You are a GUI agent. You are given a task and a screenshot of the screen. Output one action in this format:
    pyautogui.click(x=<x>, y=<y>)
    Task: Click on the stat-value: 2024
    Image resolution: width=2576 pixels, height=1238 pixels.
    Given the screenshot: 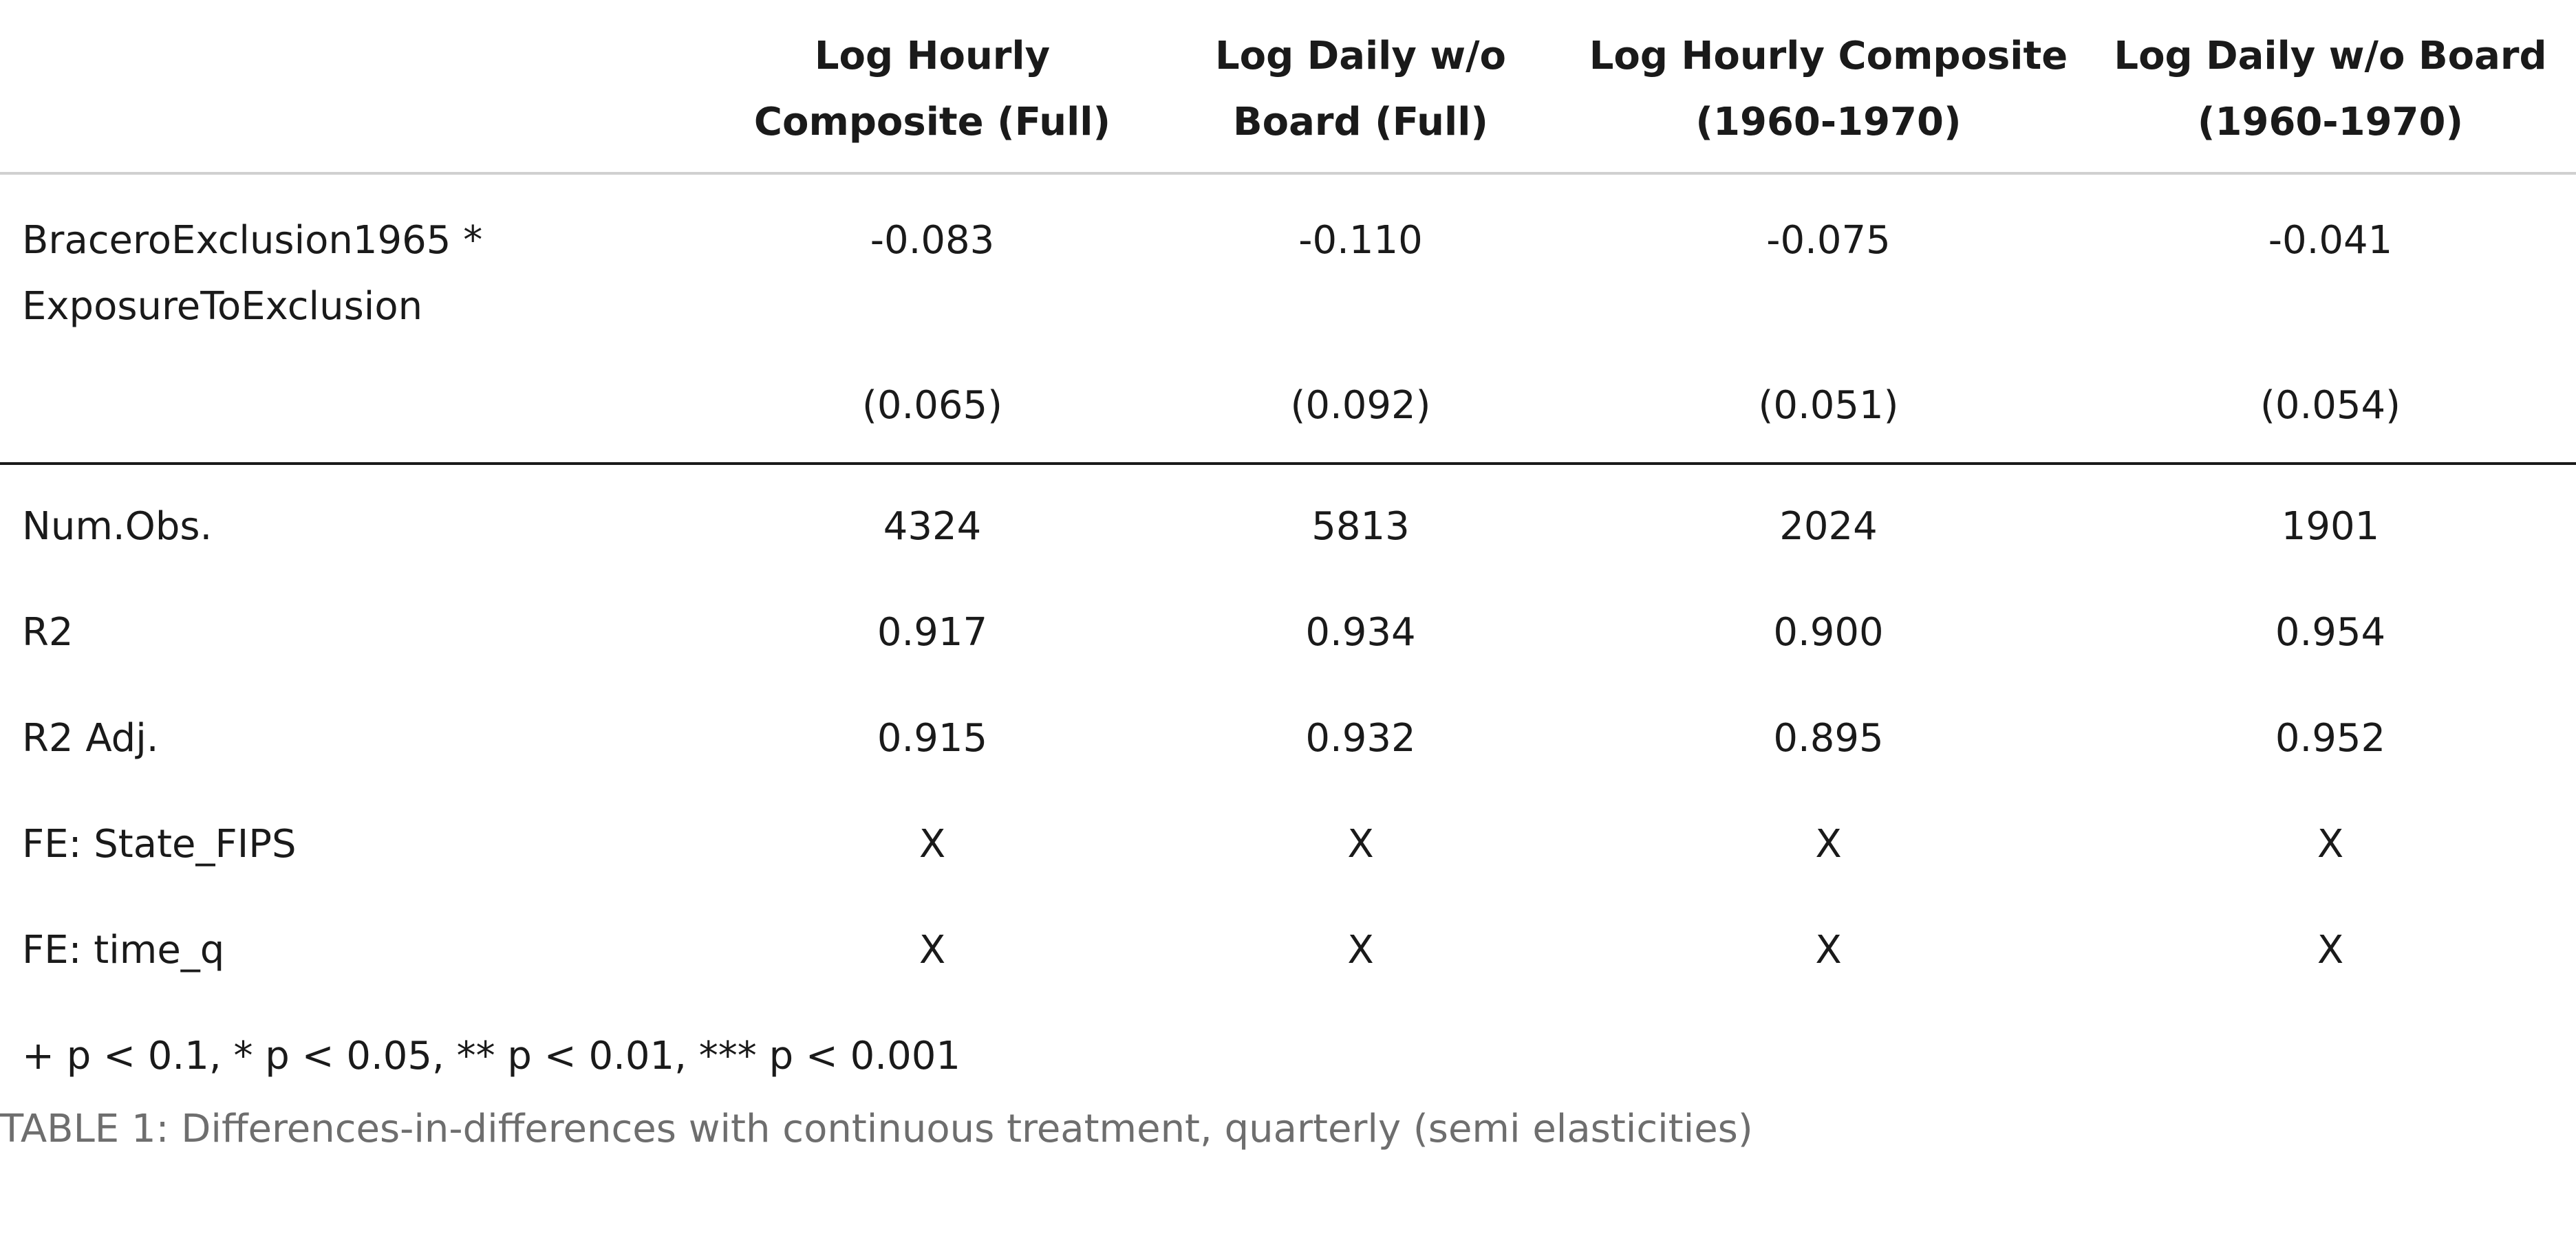 What is the action you would take?
    pyautogui.click(x=1829, y=526)
    